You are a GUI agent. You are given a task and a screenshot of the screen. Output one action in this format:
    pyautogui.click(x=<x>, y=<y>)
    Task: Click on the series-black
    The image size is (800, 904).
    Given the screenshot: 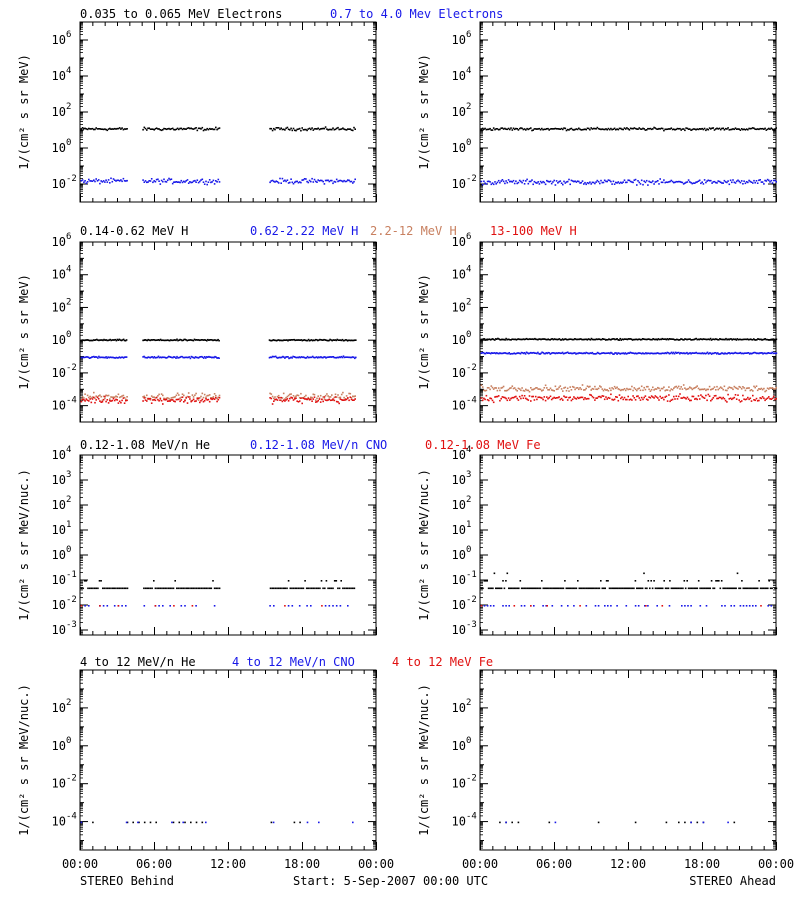 What is the action you would take?
    pyautogui.click(x=191, y=823)
    